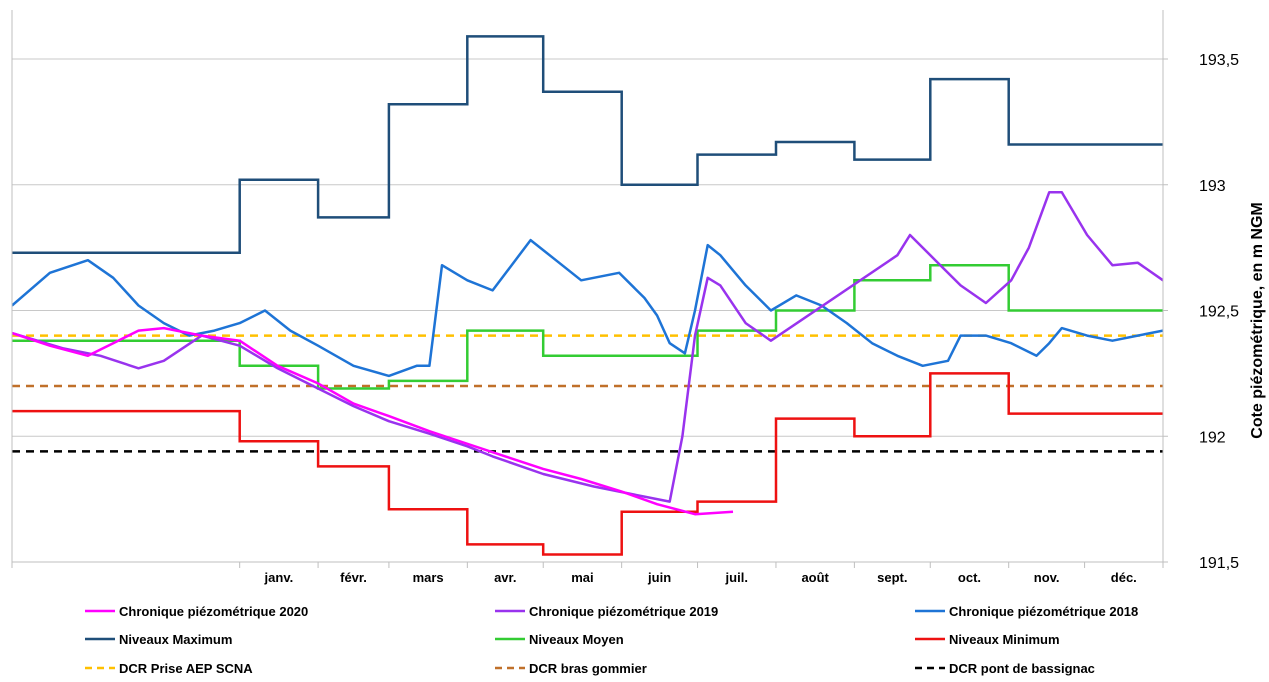 Image resolution: width=1269 pixels, height=682 pixels. I want to click on legend-label: Chronique piézométrique 2019, so click(623, 611).